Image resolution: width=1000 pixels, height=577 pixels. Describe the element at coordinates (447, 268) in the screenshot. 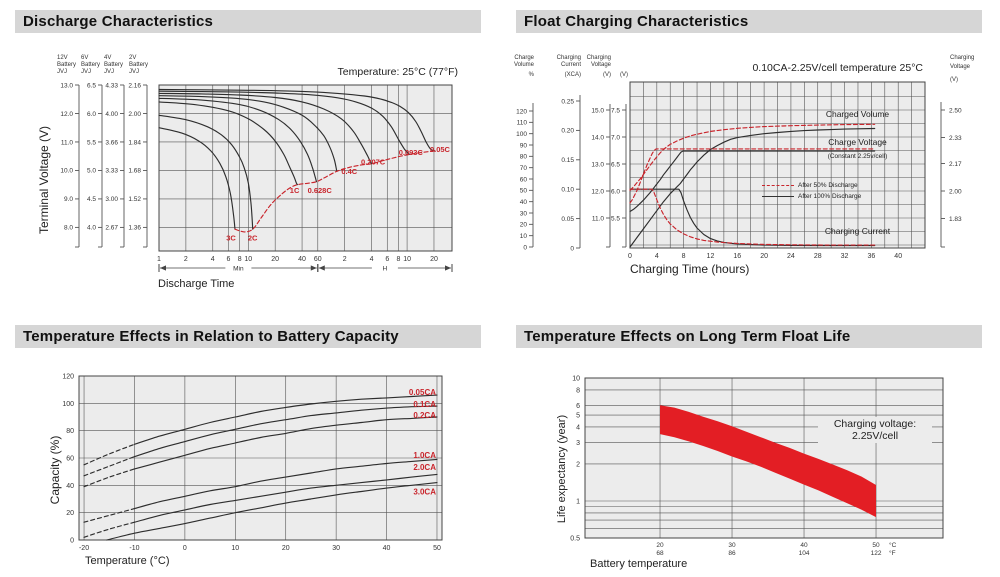

I see `arrow-right-icon` at that location.